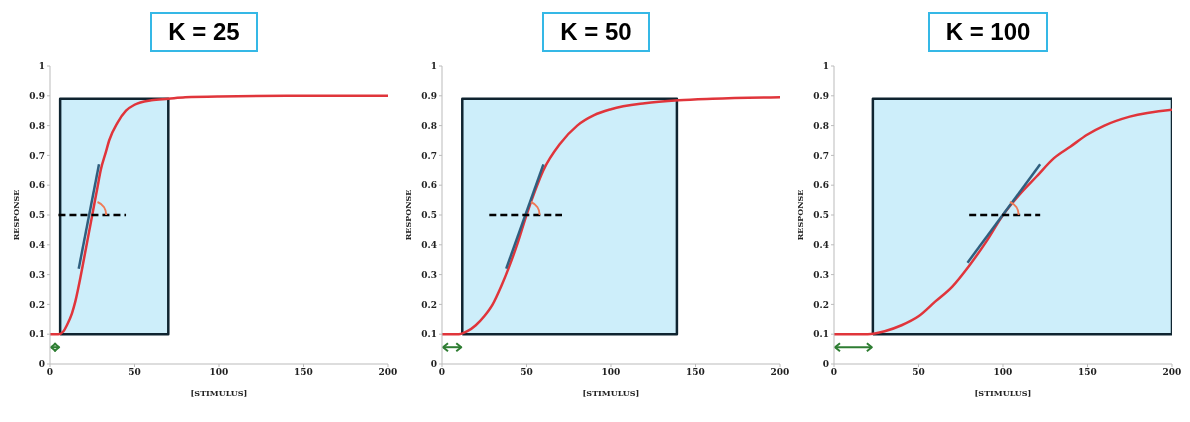 This screenshot has width=1190, height=422. I want to click on chart-title: K = 50, so click(596, 32).